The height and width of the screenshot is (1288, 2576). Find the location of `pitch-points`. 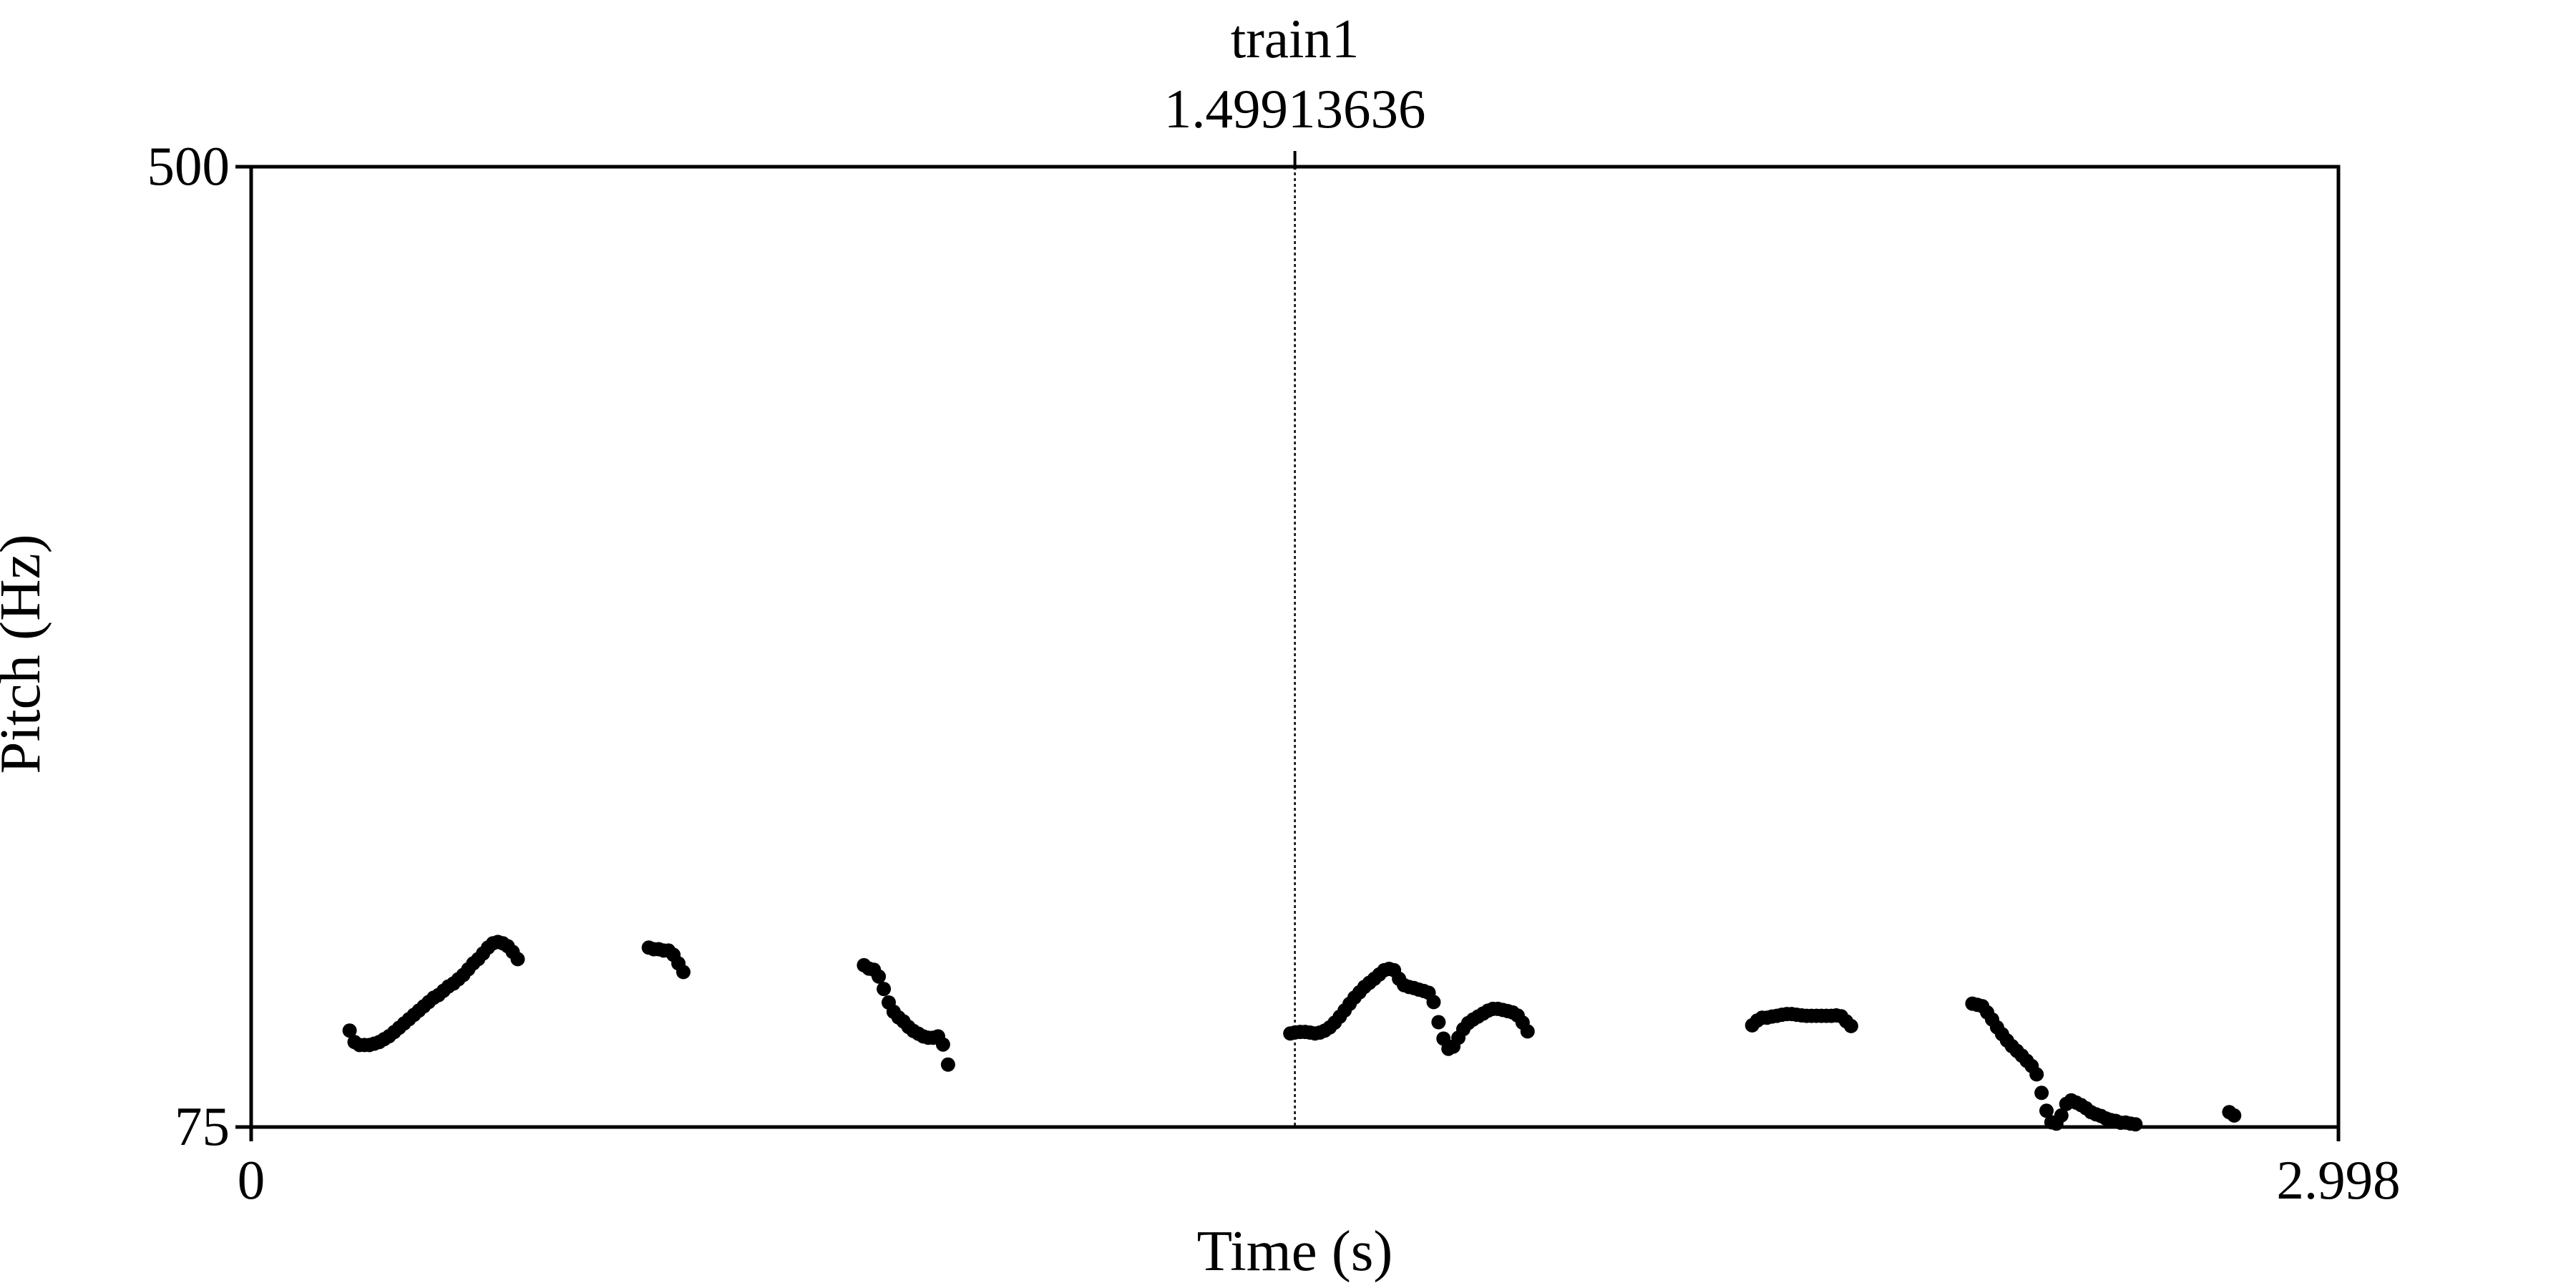

pitch-points is located at coordinates (1292, 1033).